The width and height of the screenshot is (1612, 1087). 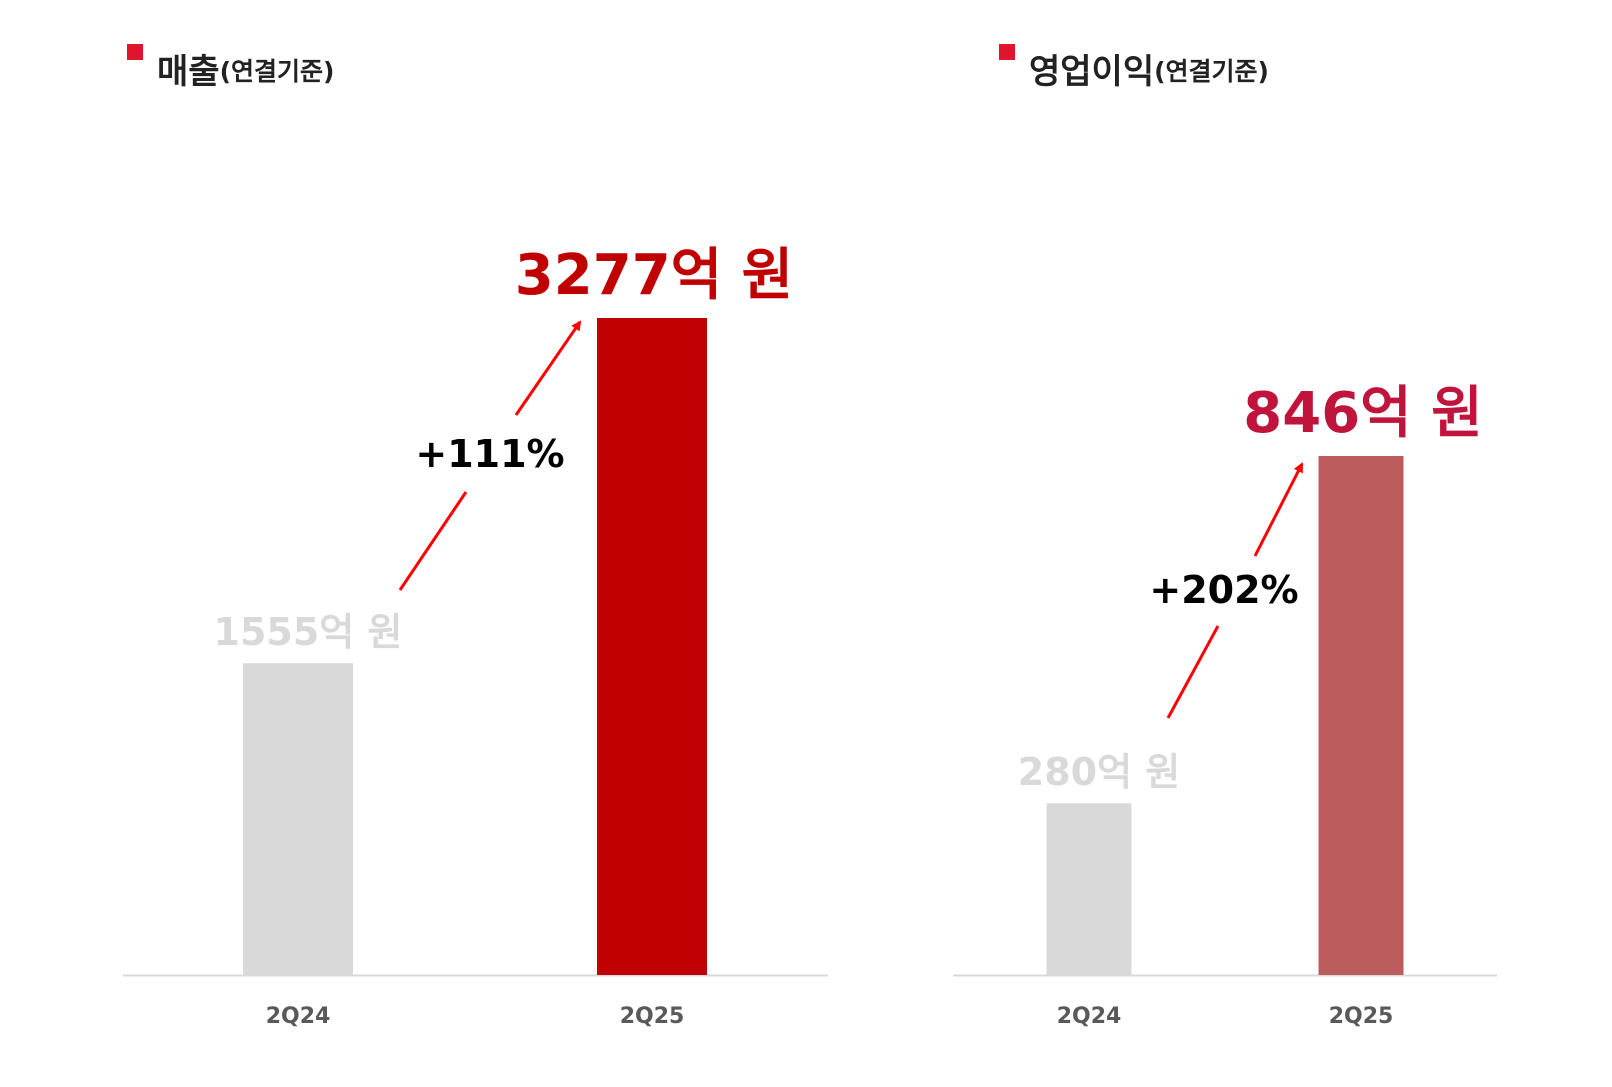 I want to click on chart-title: 영업이익, so click(x=1092, y=72).